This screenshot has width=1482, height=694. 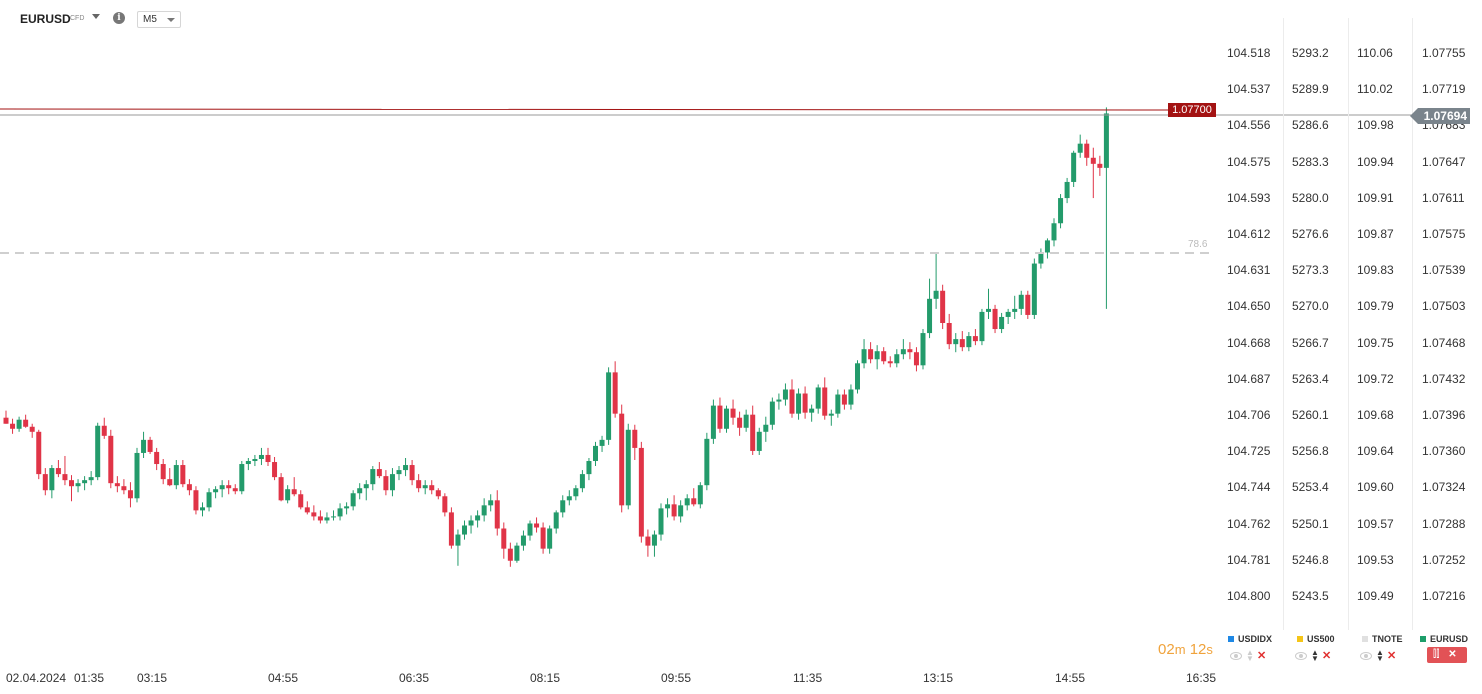 What do you see at coordinates (1444, 415) in the screenshot?
I see `eurusd-tick-label: 1.07396` at bounding box center [1444, 415].